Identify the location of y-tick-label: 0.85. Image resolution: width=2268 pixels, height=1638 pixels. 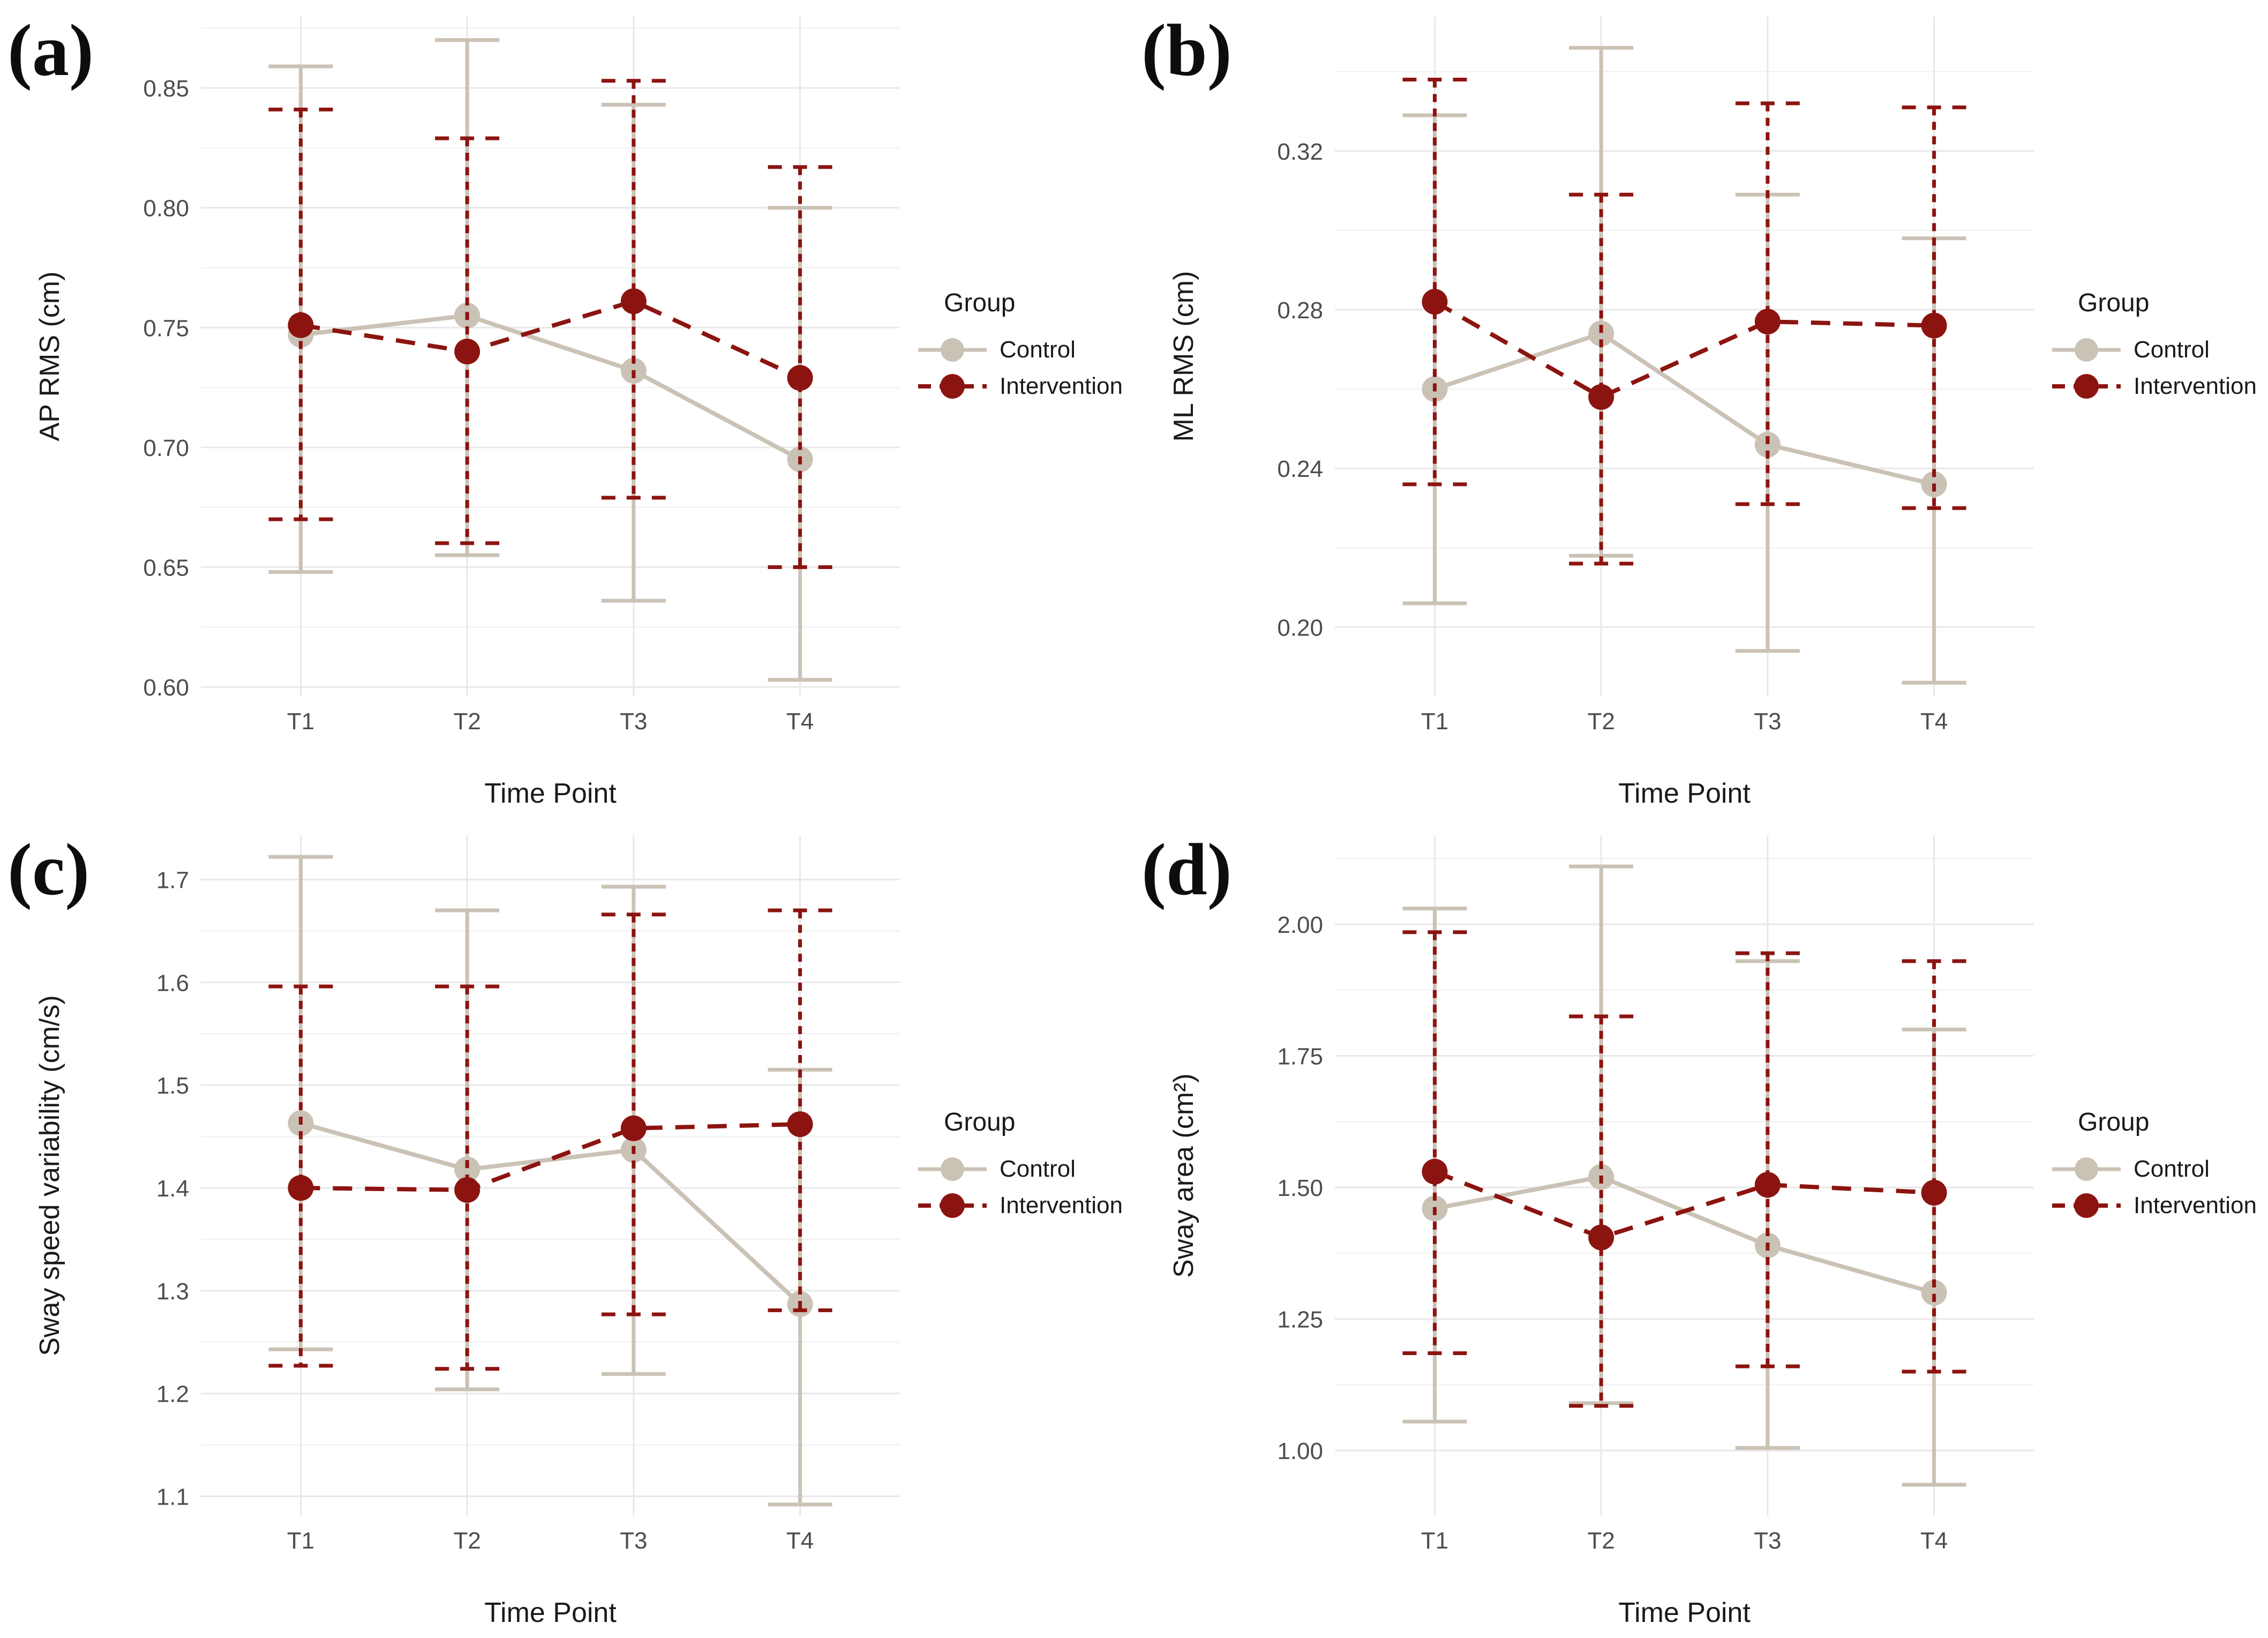
(166, 89).